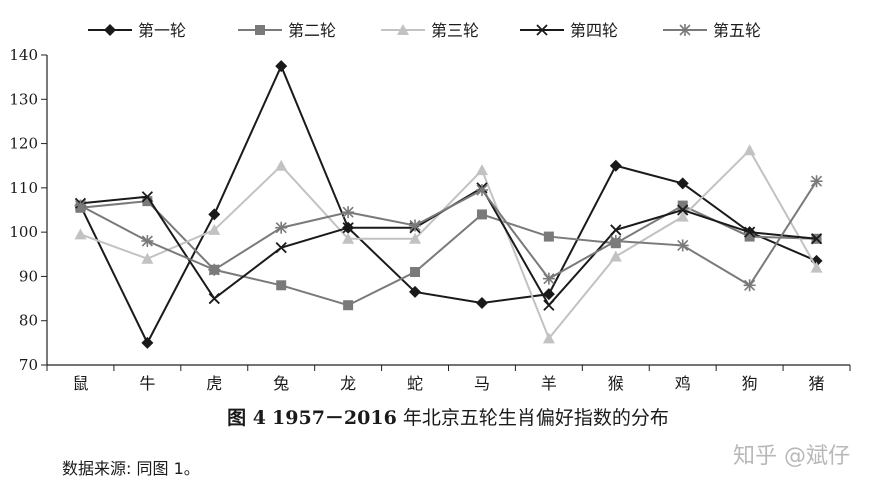 This screenshot has width=896, height=490. I want to click on legend-label: 第一轮, so click(162, 30).